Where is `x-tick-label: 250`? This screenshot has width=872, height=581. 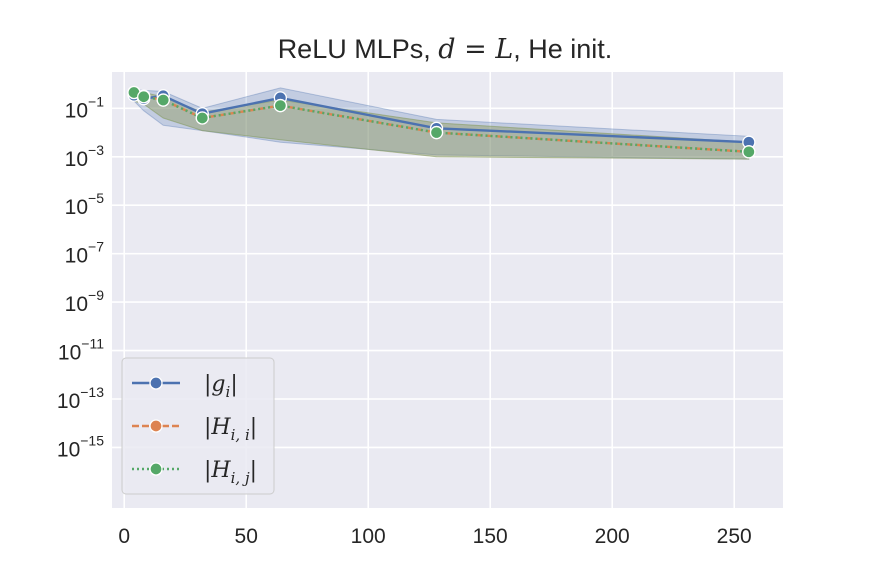 x-tick-label: 250 is located at coordinates (734, 536).